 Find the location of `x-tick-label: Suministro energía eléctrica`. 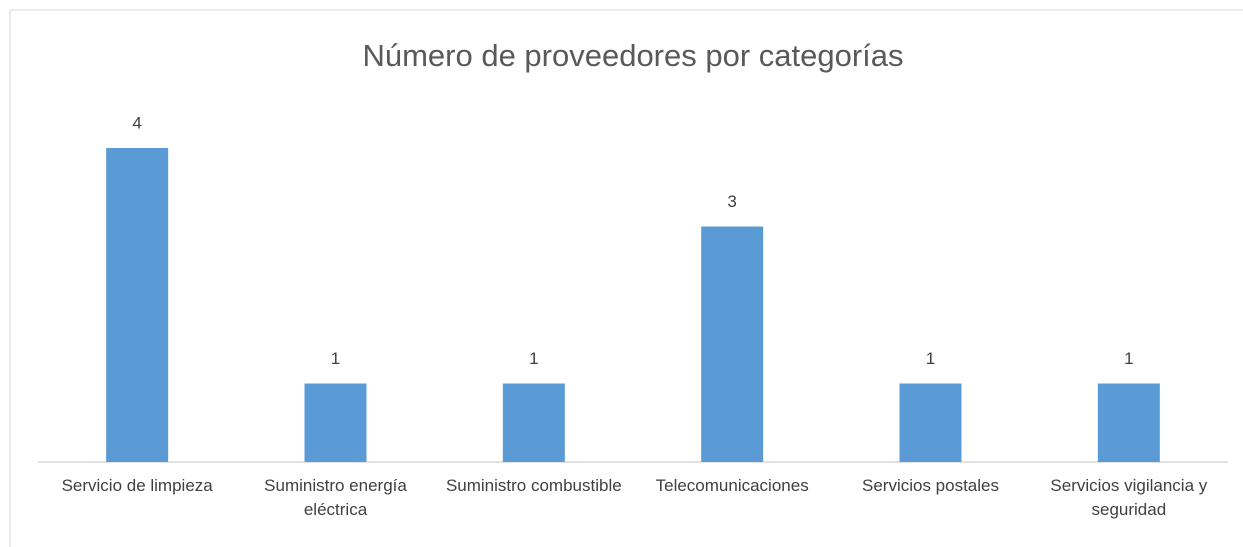

x-tick-label: Suministro energía eléctrica is located at coordinates (335, 497).